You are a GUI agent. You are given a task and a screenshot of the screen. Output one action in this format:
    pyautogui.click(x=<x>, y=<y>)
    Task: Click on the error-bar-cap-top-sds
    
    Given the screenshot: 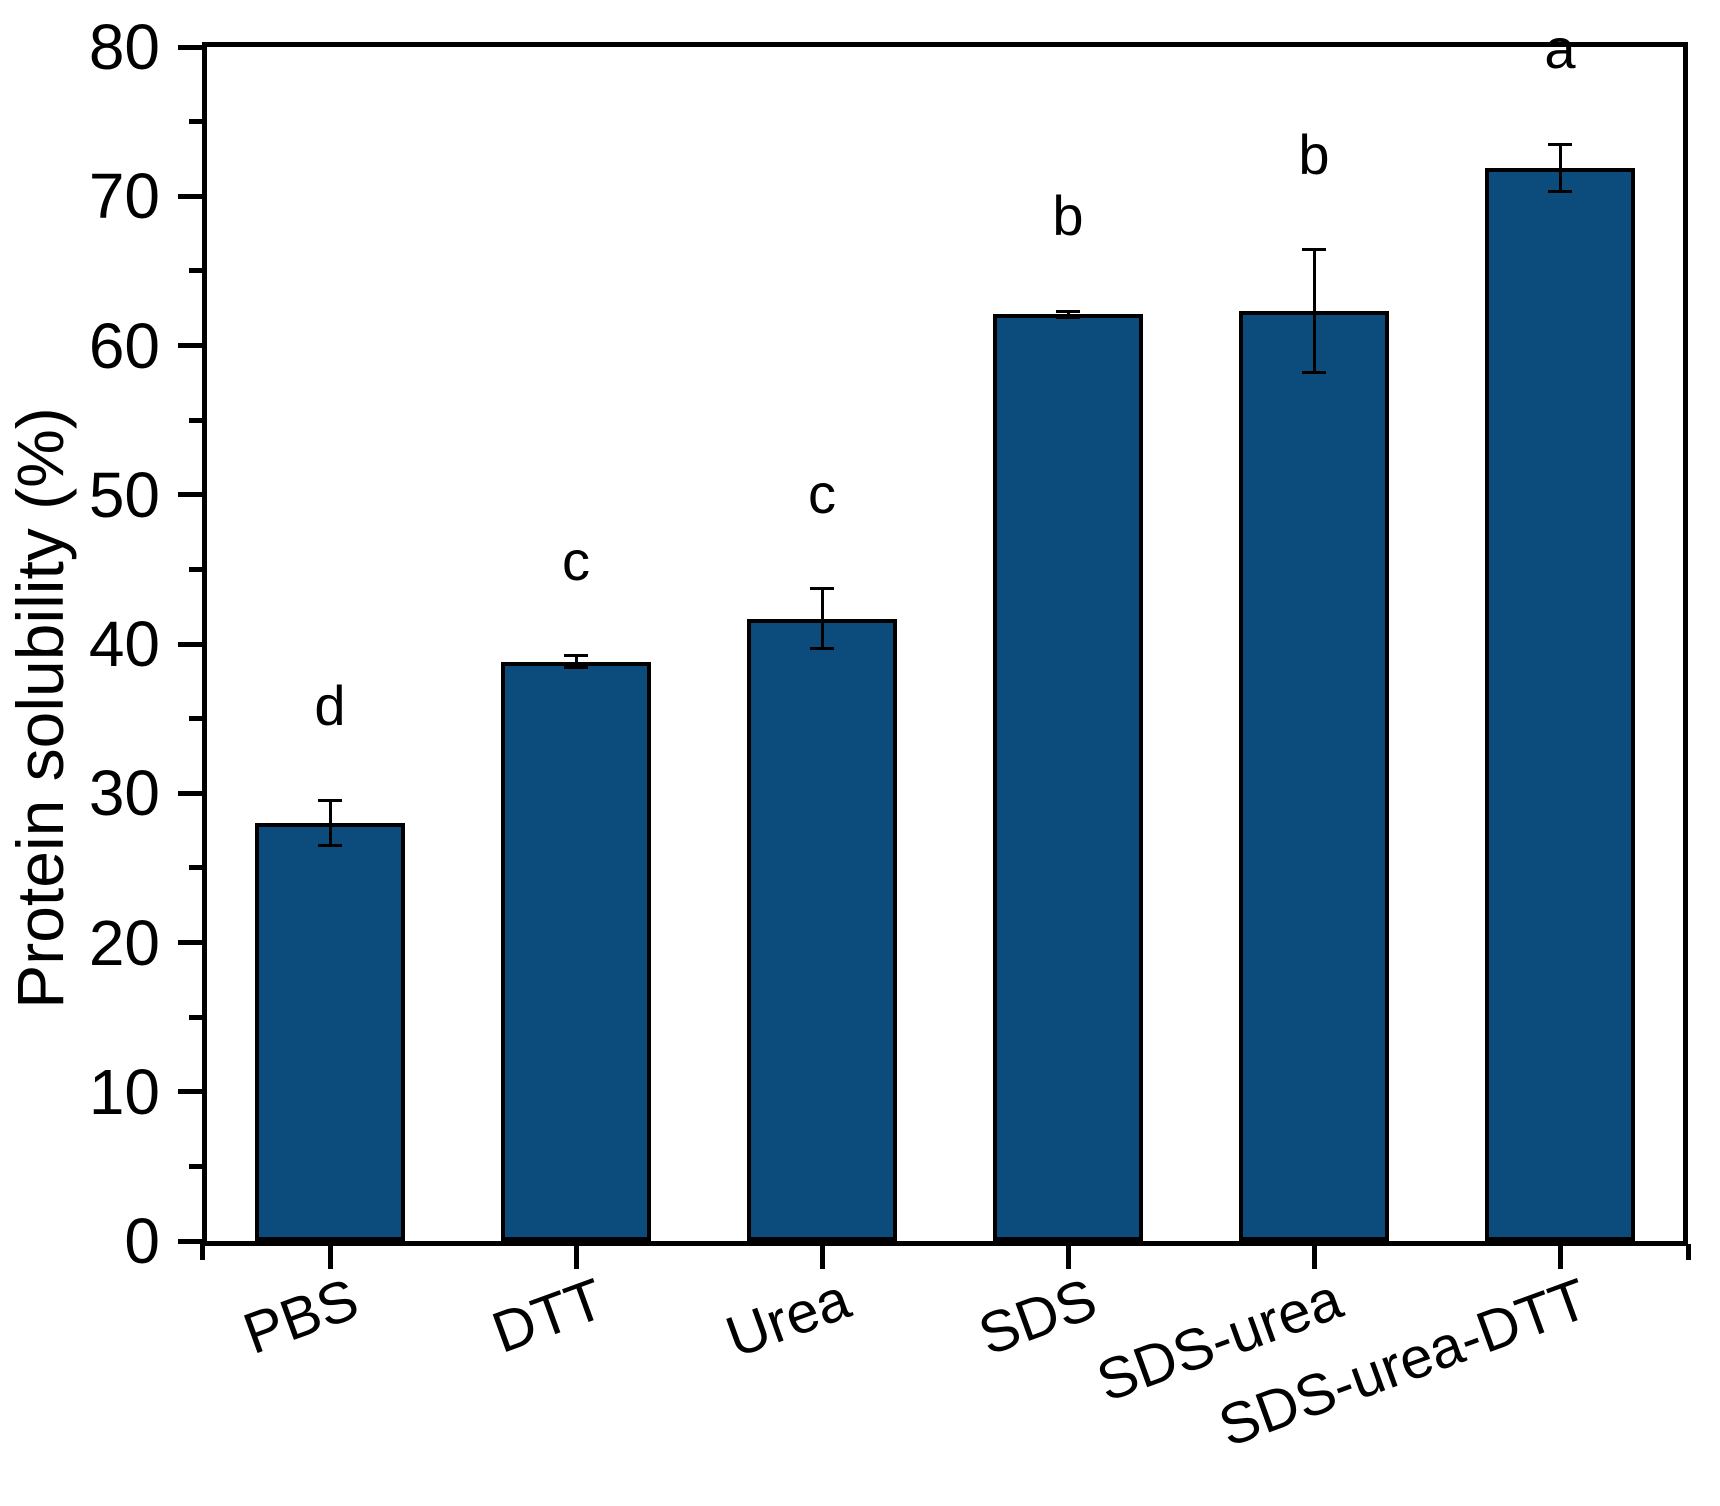 What is the action you would take?
    pyautogui.click(x=1068, y=311)
    